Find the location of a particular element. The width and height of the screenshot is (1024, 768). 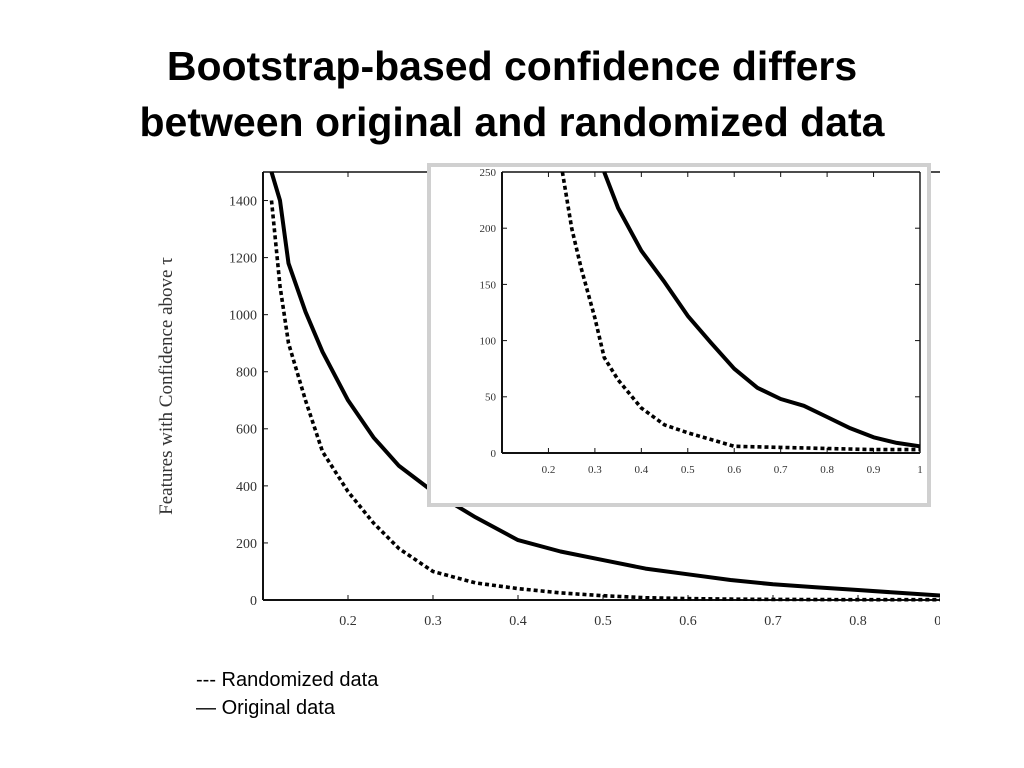

inset-x-tick-label: 0.7 is located at coordinates (781, 470).